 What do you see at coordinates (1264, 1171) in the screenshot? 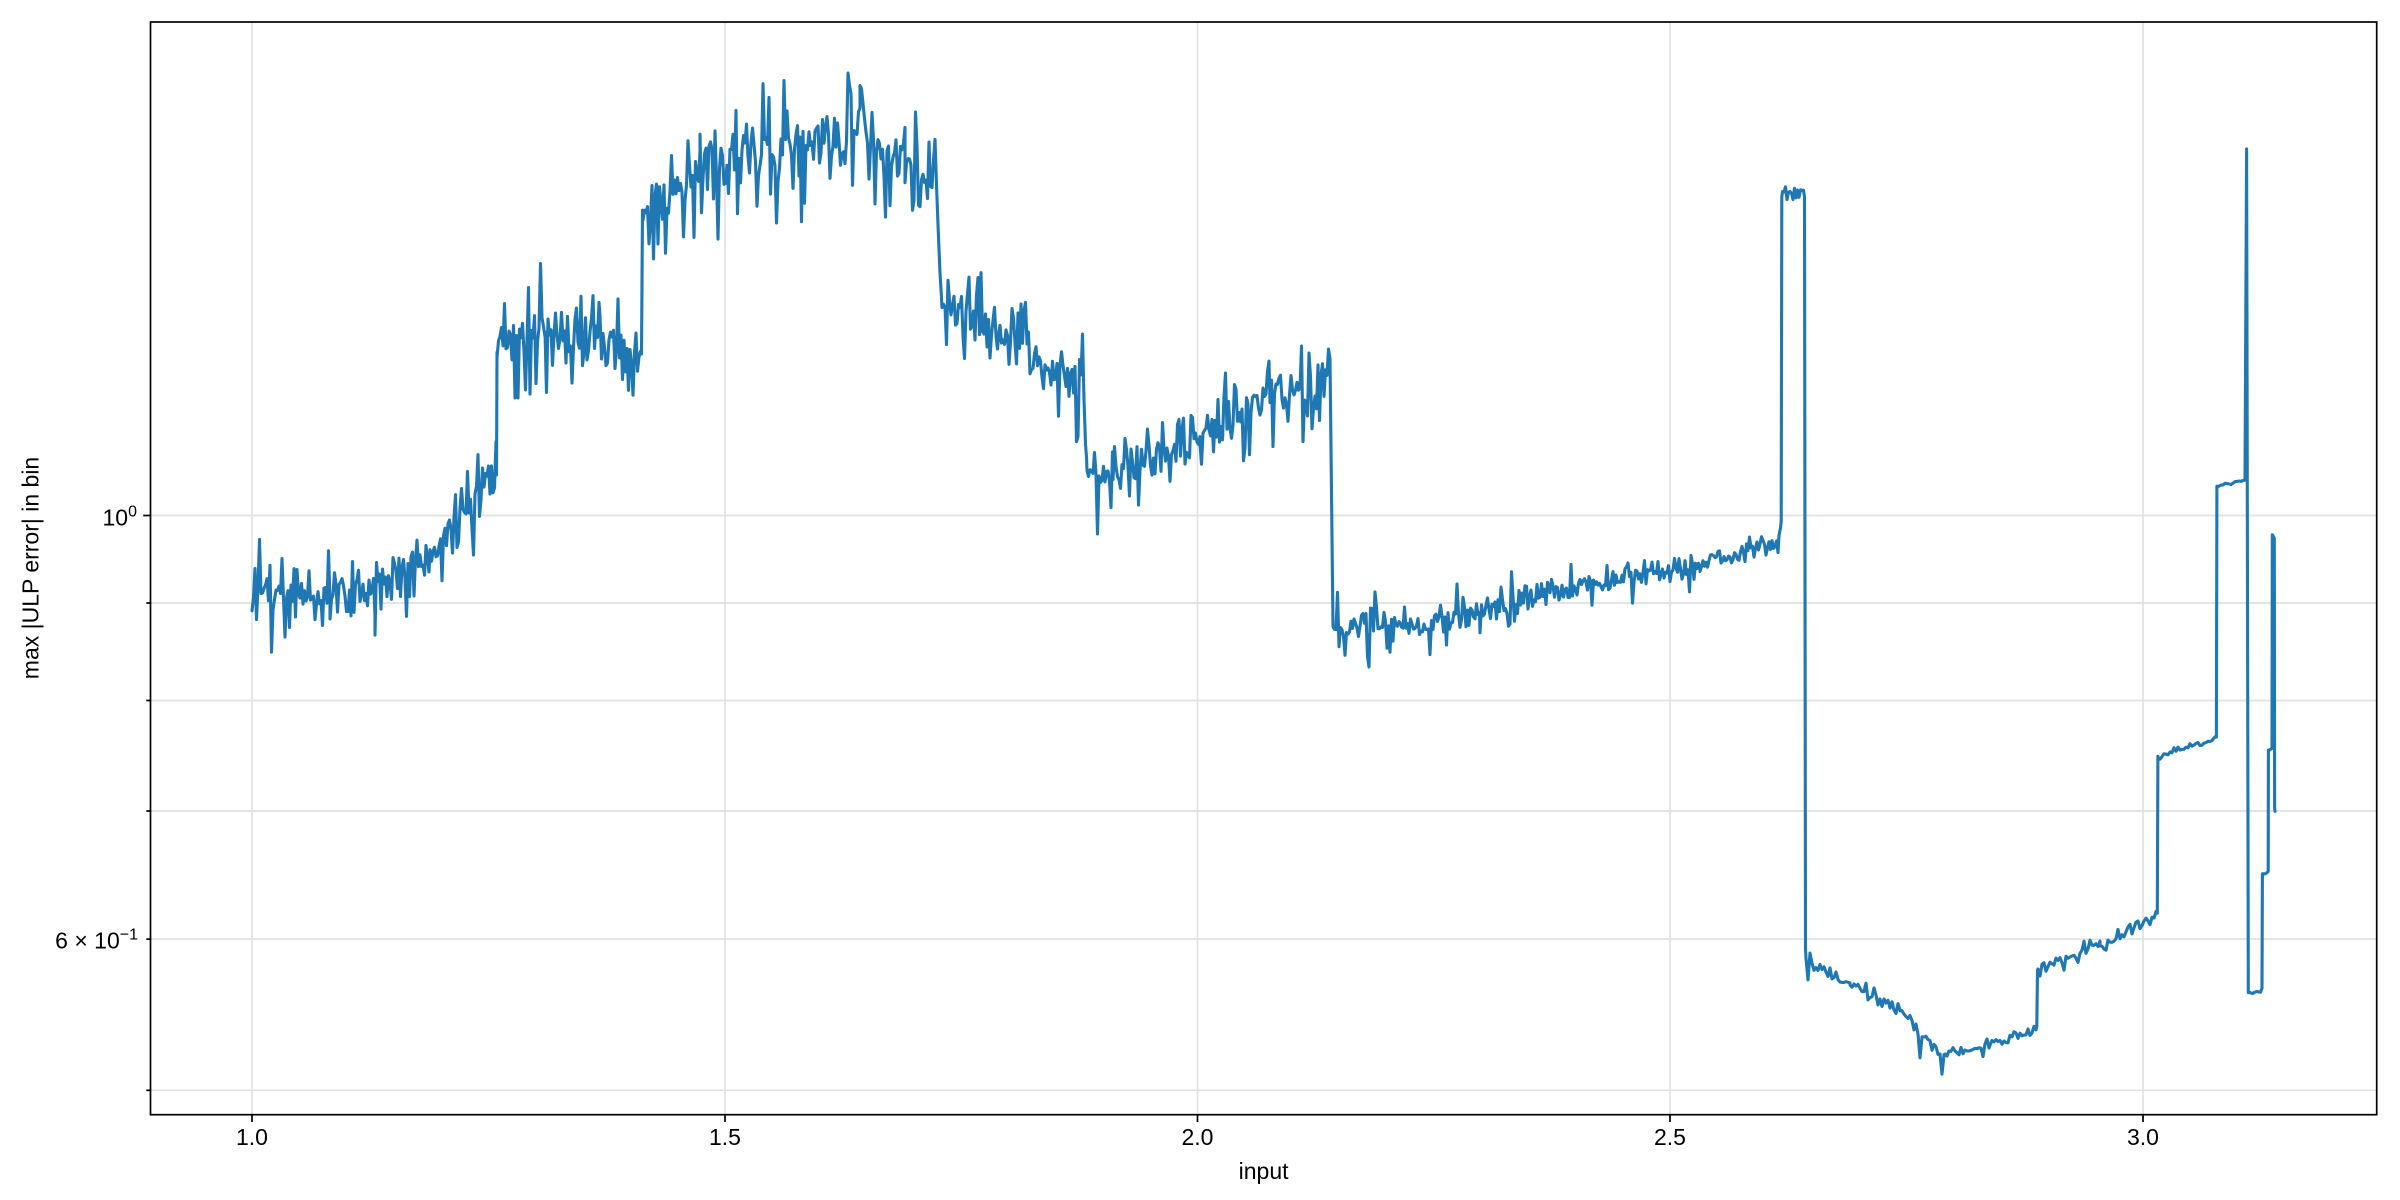
I see `svg-text: input` at bounding box center [1264, 1171].